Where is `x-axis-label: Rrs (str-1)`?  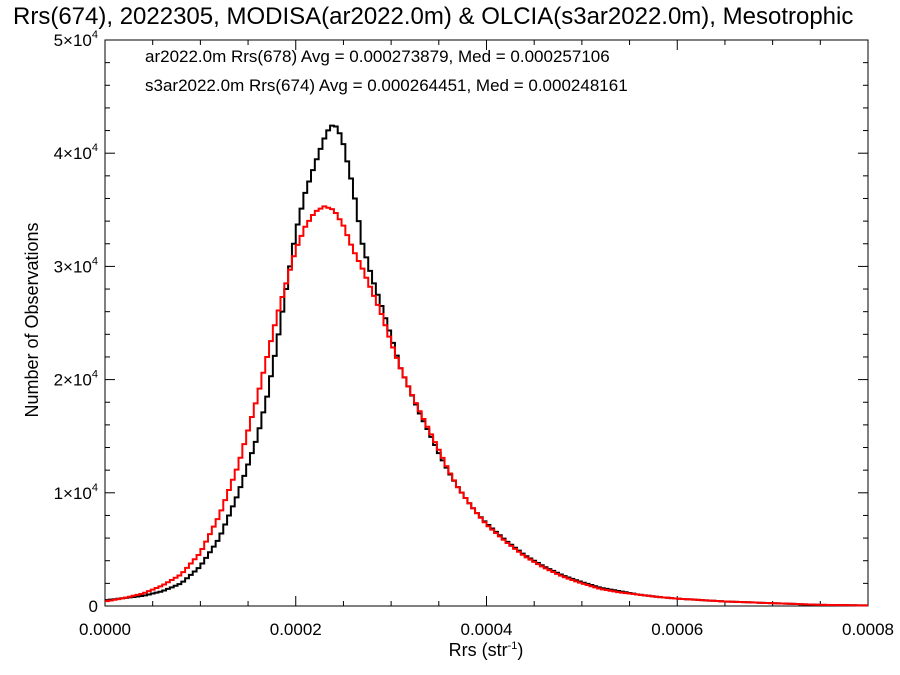
x-axis-label: Rrs (str-1) is located at coordinates (486, 650).